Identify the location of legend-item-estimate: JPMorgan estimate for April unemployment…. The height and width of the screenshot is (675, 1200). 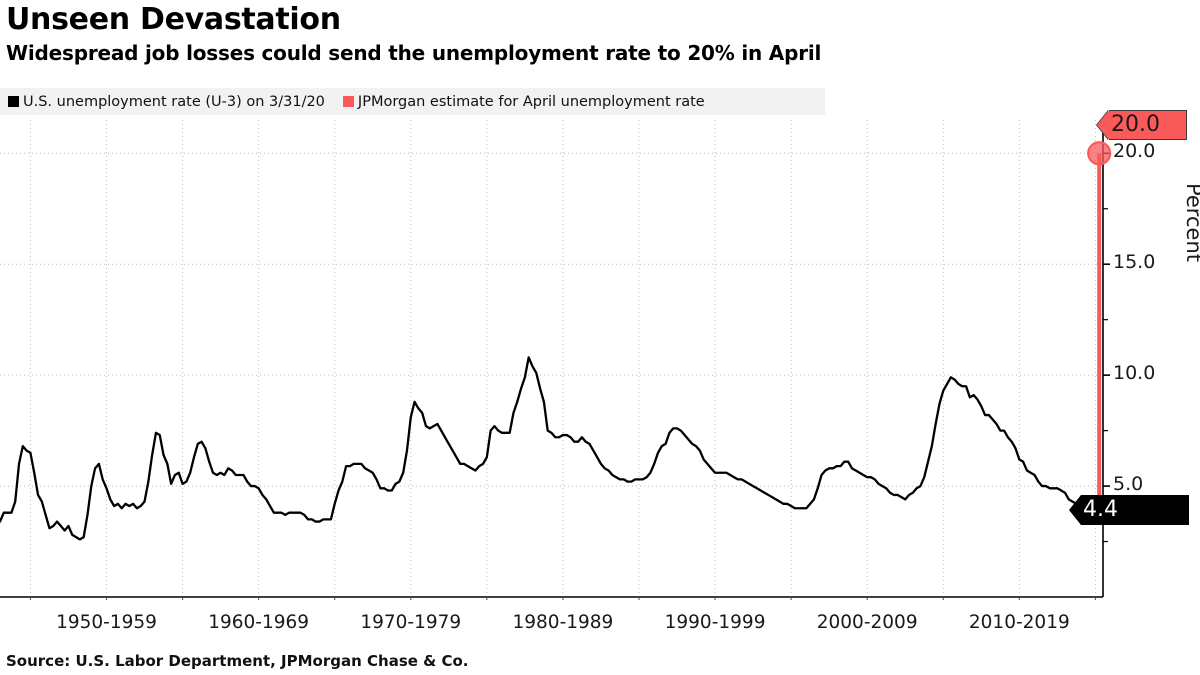
(523, 101).